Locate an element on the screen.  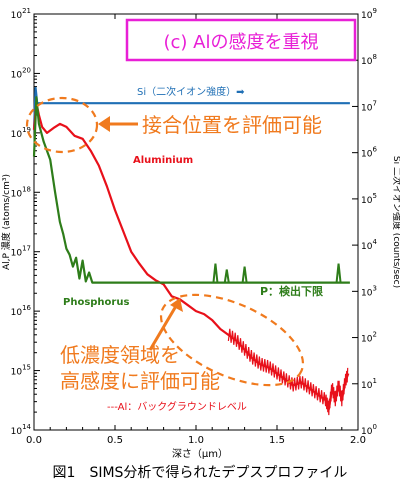
title-box is located at coordinates (241, 40).